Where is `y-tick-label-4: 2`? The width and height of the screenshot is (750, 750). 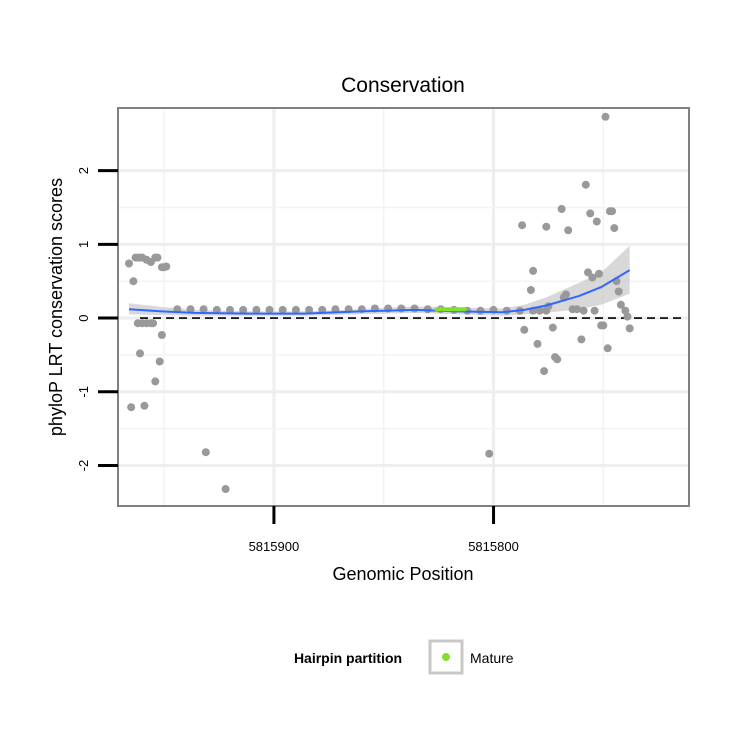
y-tick-label-4: 2 is located at coordinates (83, 170).